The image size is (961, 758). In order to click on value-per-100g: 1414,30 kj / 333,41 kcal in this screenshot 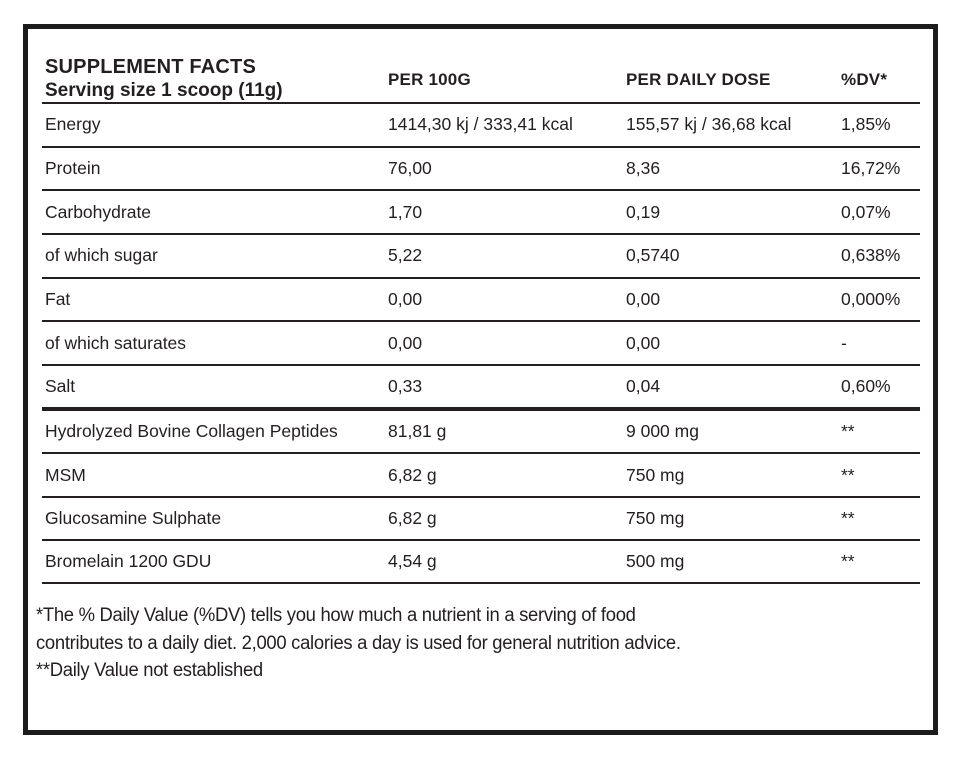, I will do `click(480, 124)`.